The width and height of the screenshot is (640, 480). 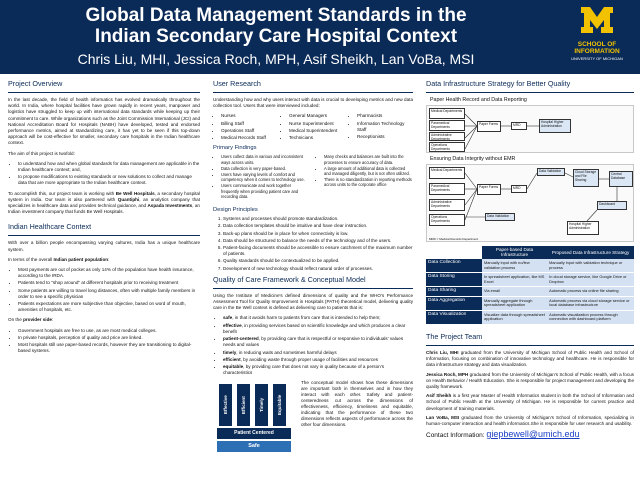 I want to click on principles-heading: Design Principles, so click(x=235, y=210).